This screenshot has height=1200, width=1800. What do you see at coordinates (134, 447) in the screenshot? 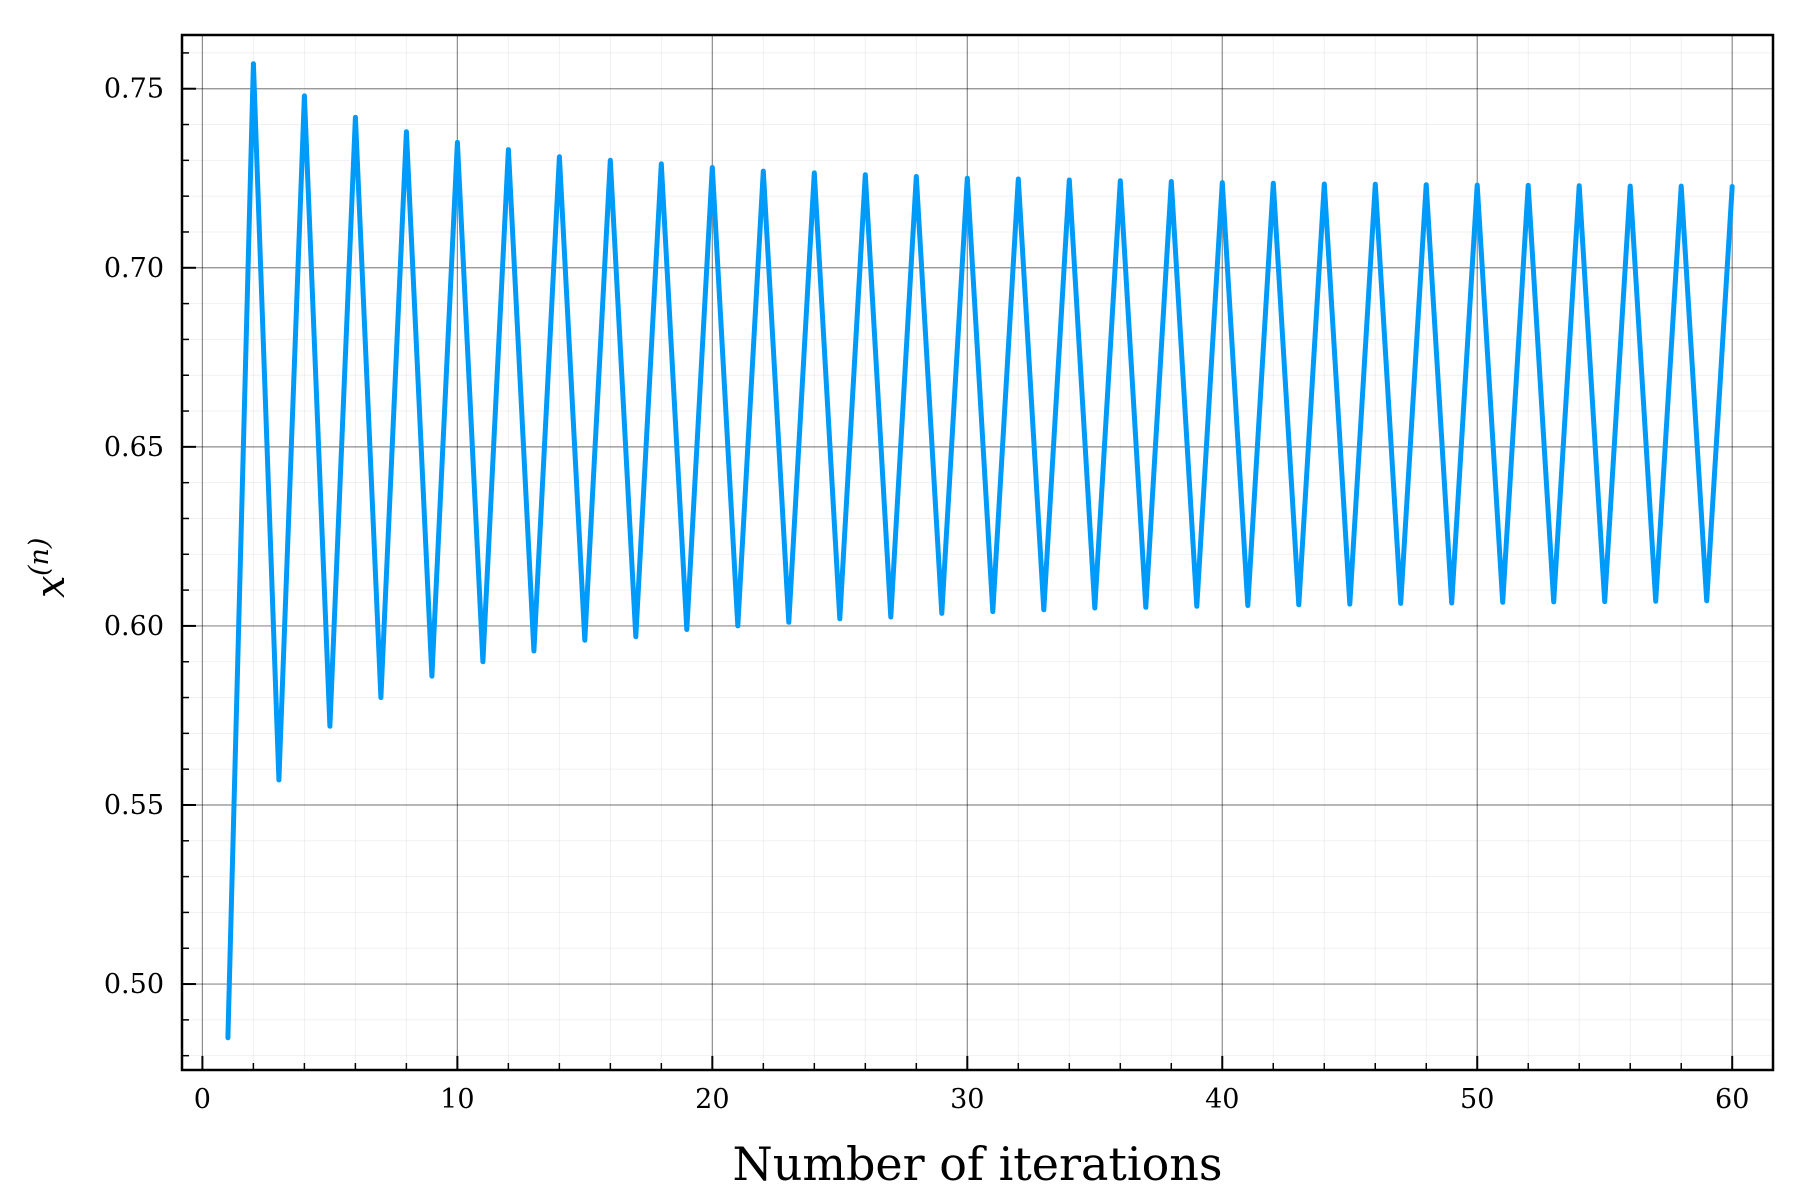
I see `y-tick-label: 0.65` at bounding box center [134, 447].